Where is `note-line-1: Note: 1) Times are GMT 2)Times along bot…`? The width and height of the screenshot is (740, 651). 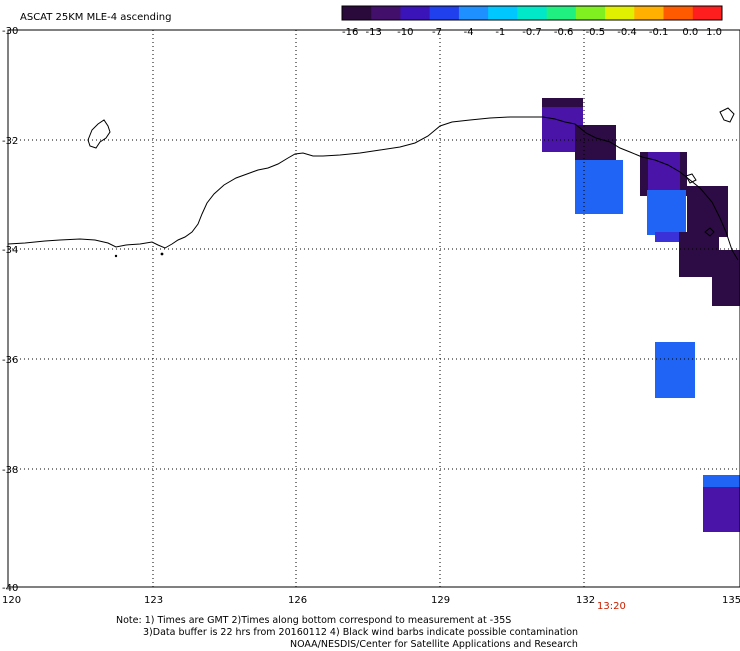
note-line-1: Note: 1) Times are GMT 2)Times along bot… is located at coordinates (314, 620).